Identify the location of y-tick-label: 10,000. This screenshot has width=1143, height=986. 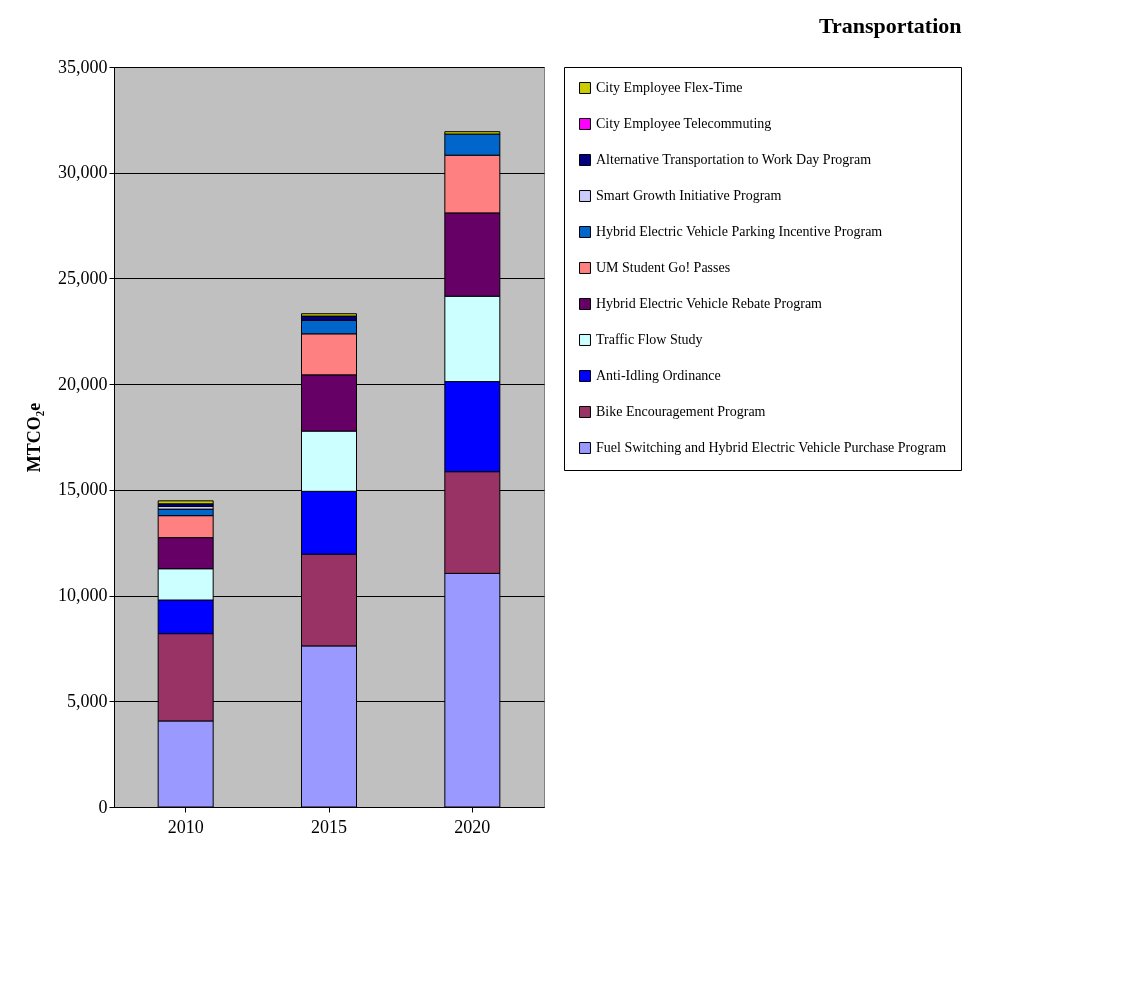
(83, 595).